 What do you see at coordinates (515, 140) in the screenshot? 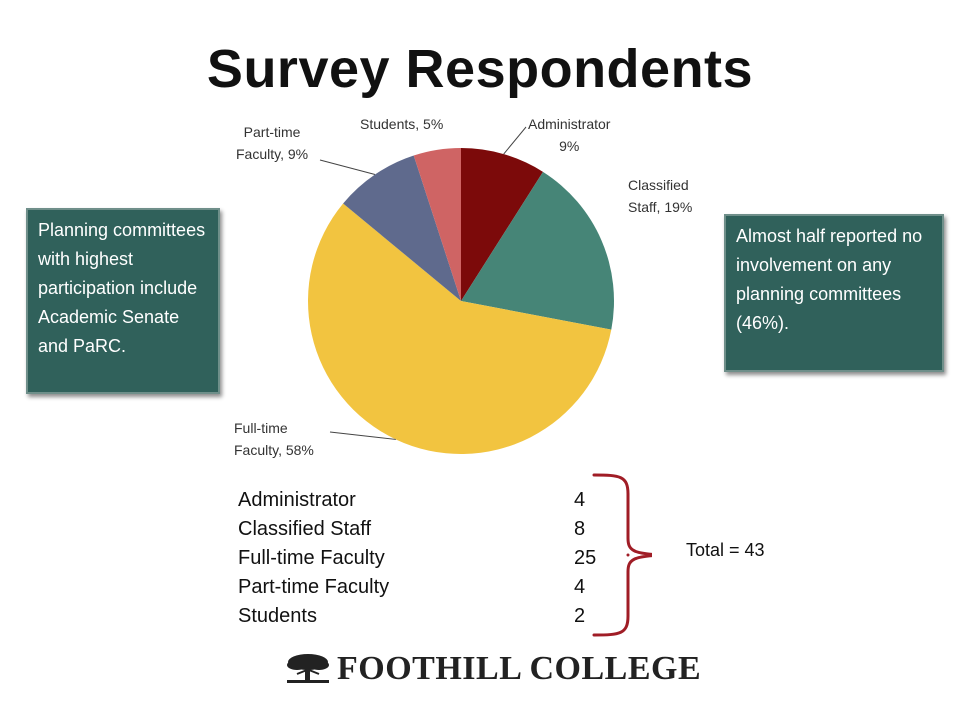
I see `leader-line-administrator` at bounding box center [515, 140].